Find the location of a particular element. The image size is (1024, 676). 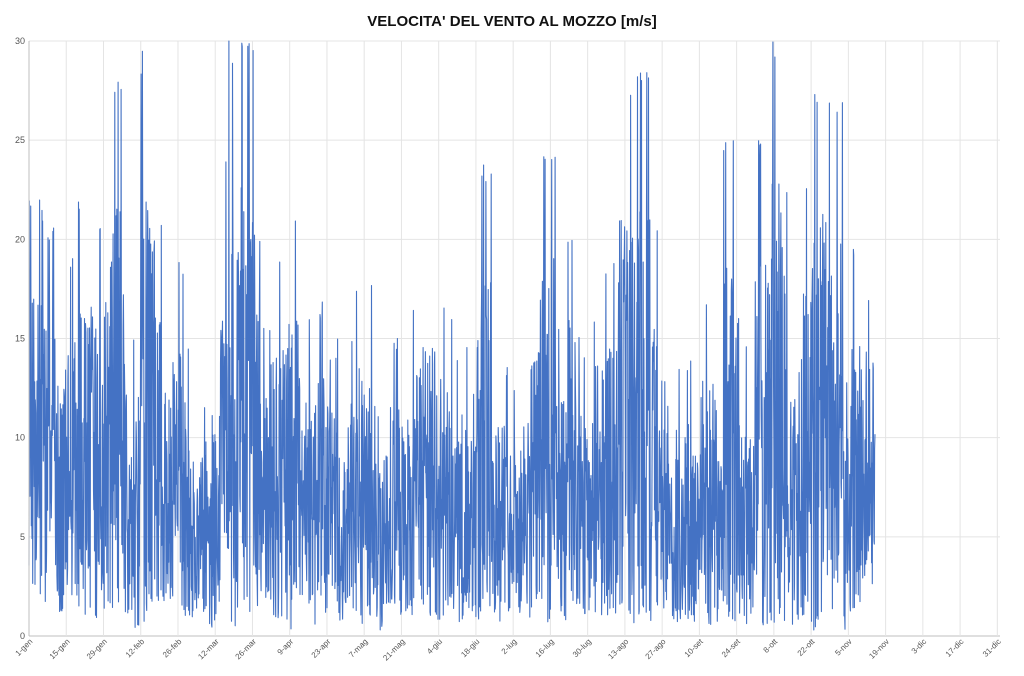

y-tick-label: 5 is located at coordinates (22, 537).